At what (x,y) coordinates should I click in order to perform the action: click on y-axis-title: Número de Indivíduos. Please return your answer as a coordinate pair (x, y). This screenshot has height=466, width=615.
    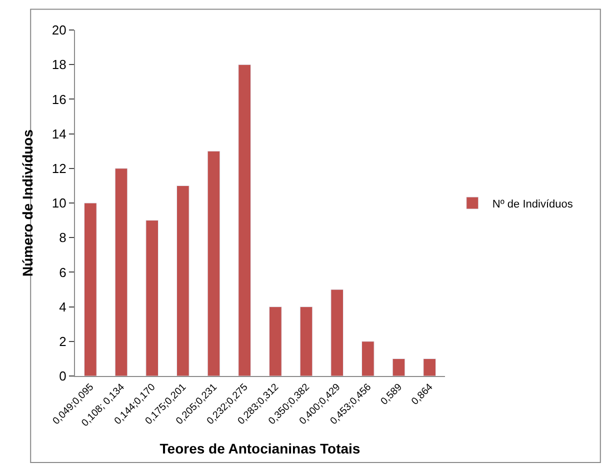
    Looking at the image, I should click on (28, 203).